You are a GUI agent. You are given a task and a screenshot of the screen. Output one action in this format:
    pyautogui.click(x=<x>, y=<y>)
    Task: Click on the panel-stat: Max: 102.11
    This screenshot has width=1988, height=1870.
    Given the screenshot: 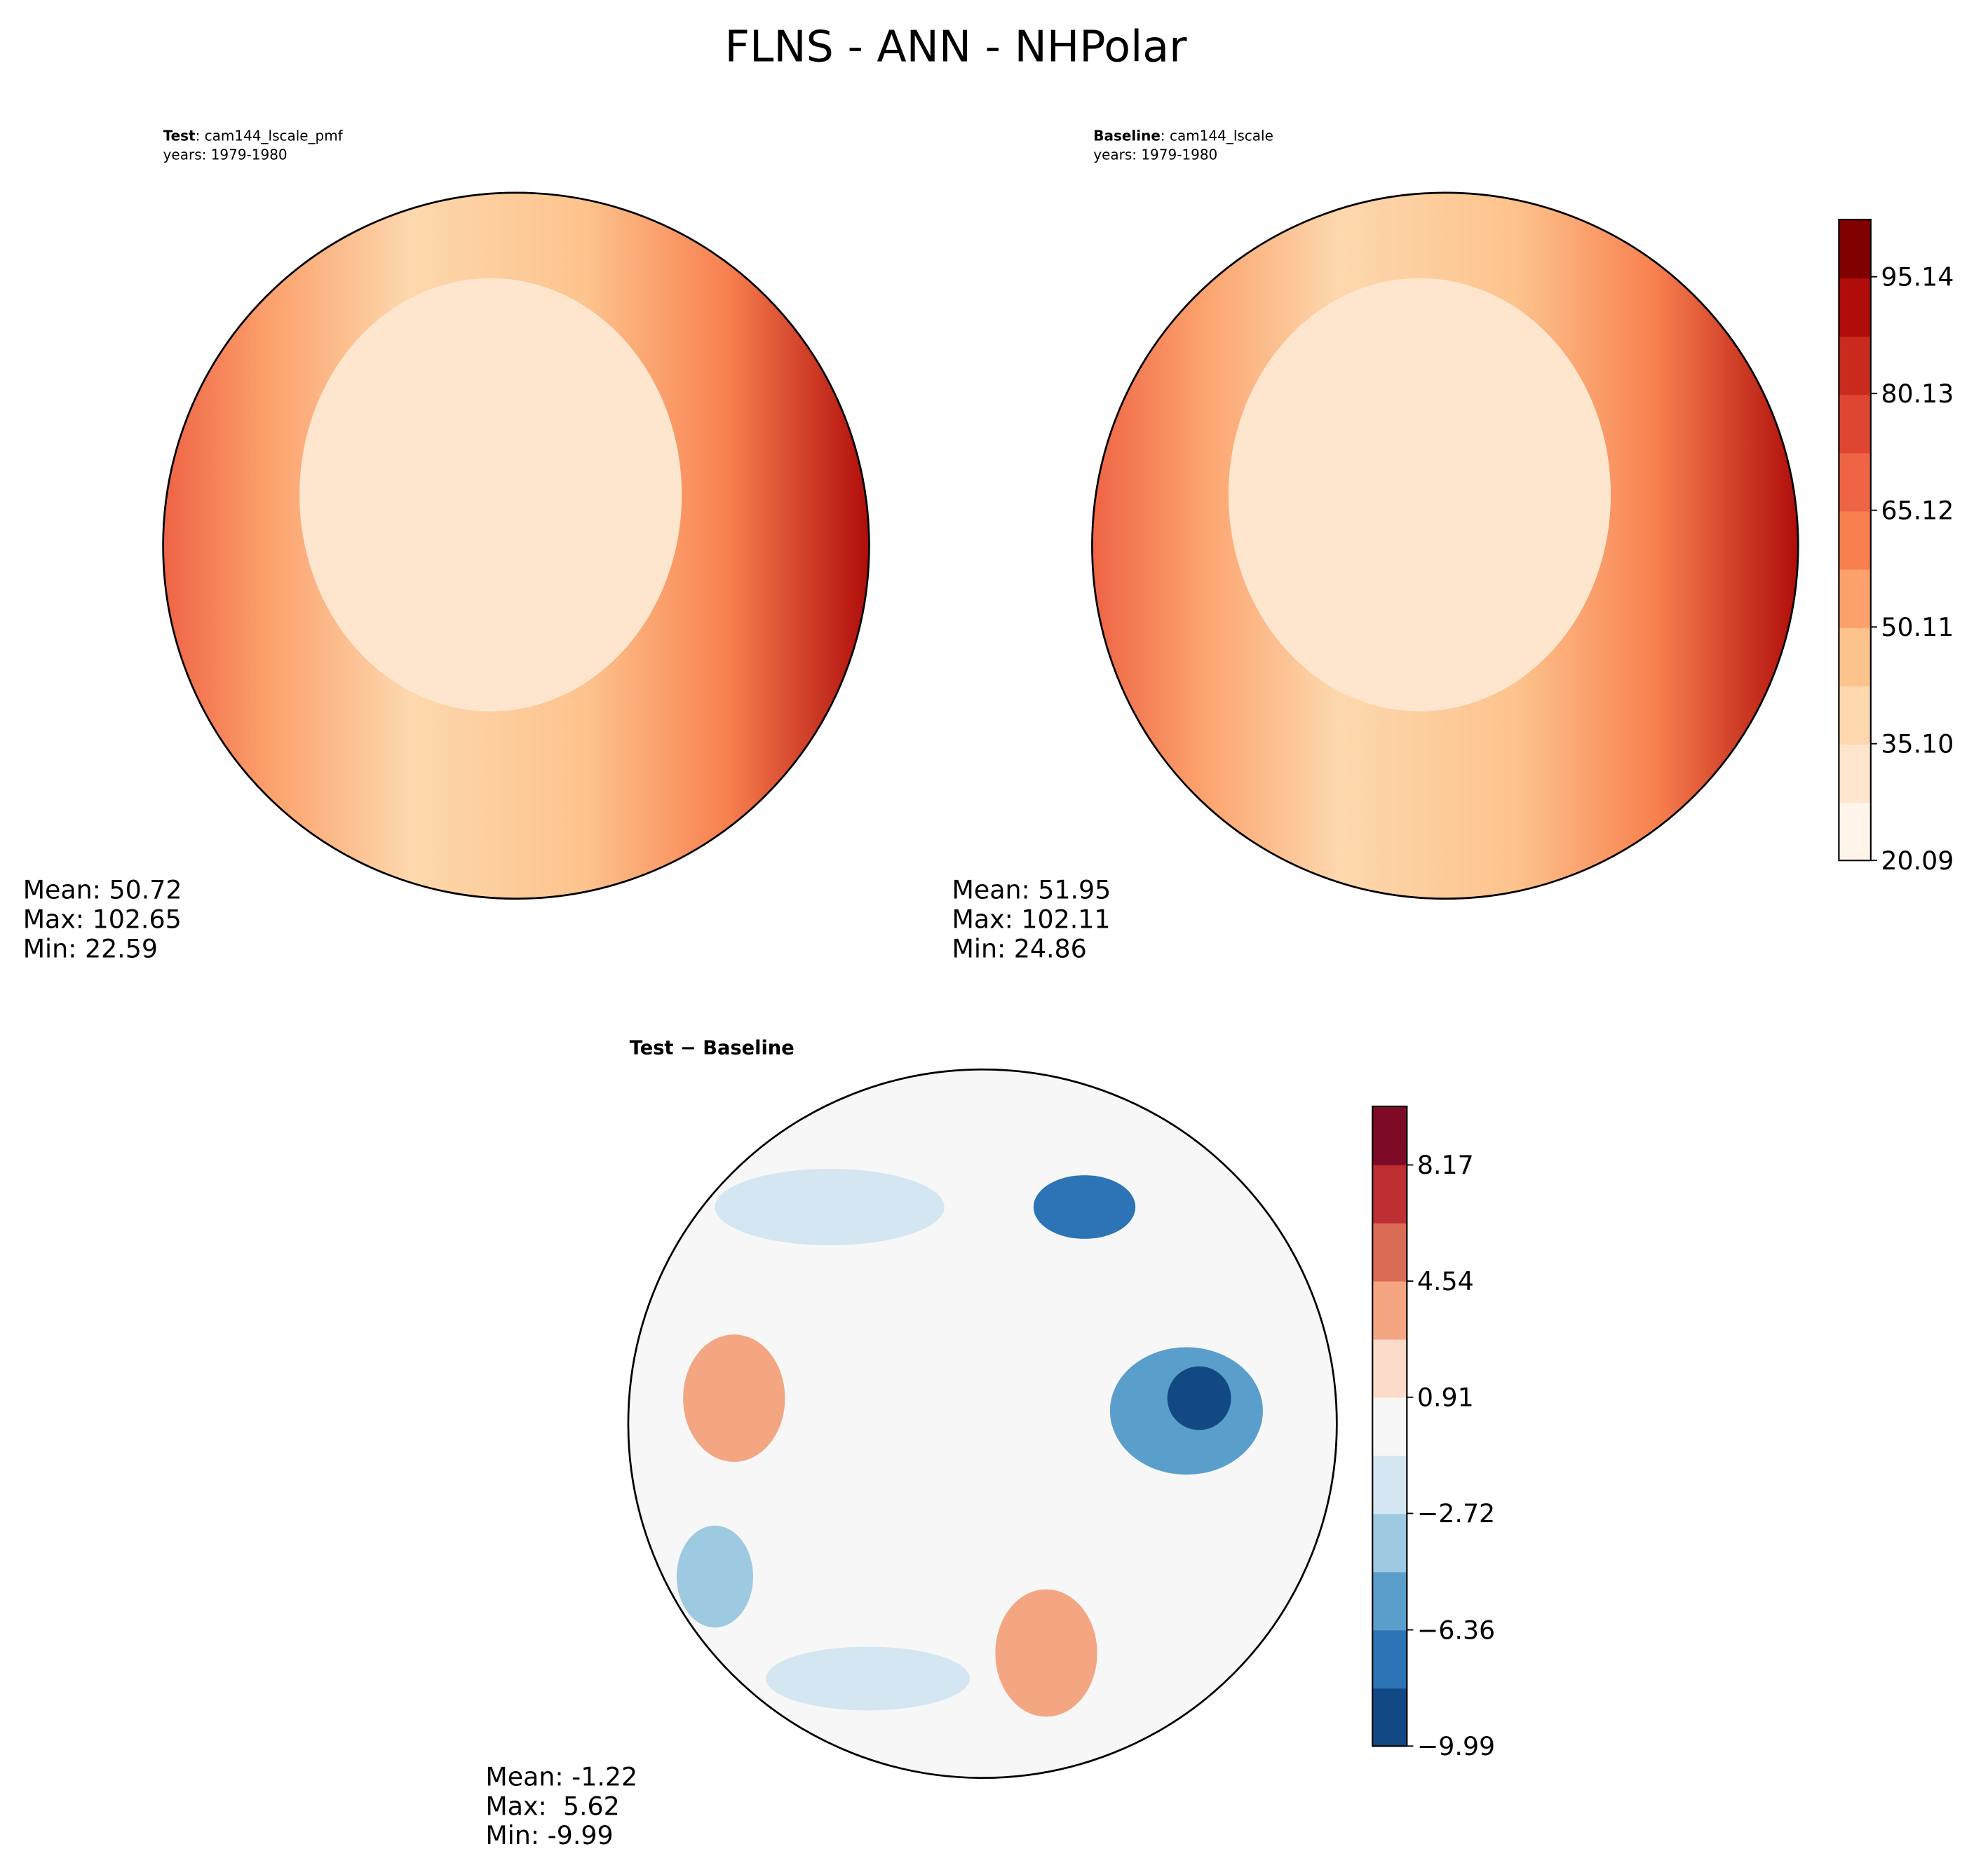 What is the action you would take?
    pyautogui.click(x=1031, y=920)
    